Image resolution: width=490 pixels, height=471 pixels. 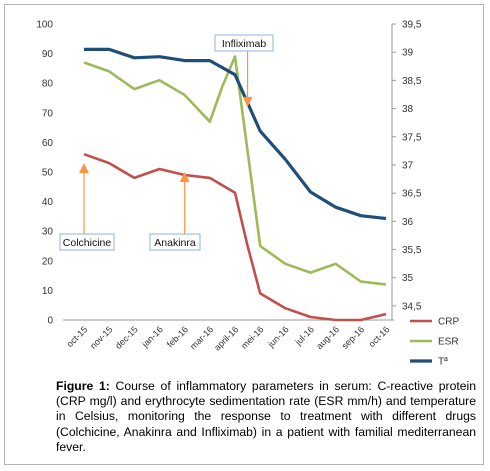 I want to click on y-left-tick-label: 60, so click(x=48, y=143).